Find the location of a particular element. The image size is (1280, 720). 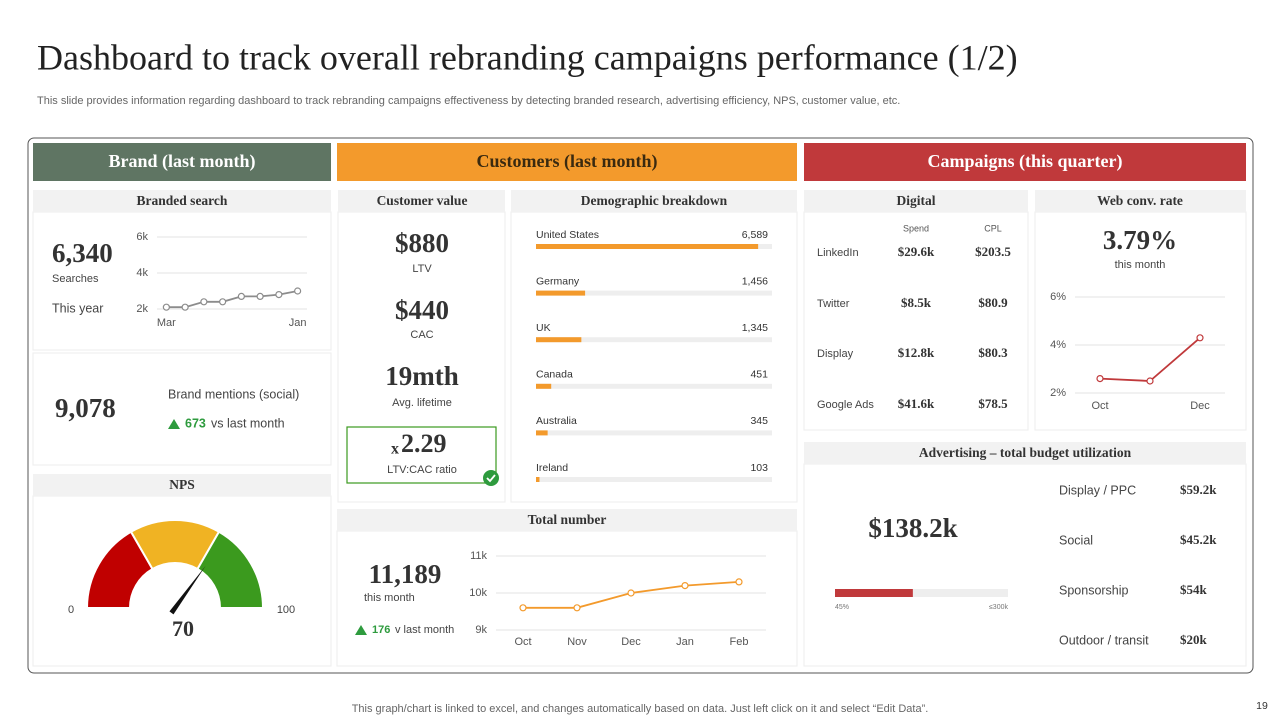

label: vs last month is located at coordinates (248, 423).